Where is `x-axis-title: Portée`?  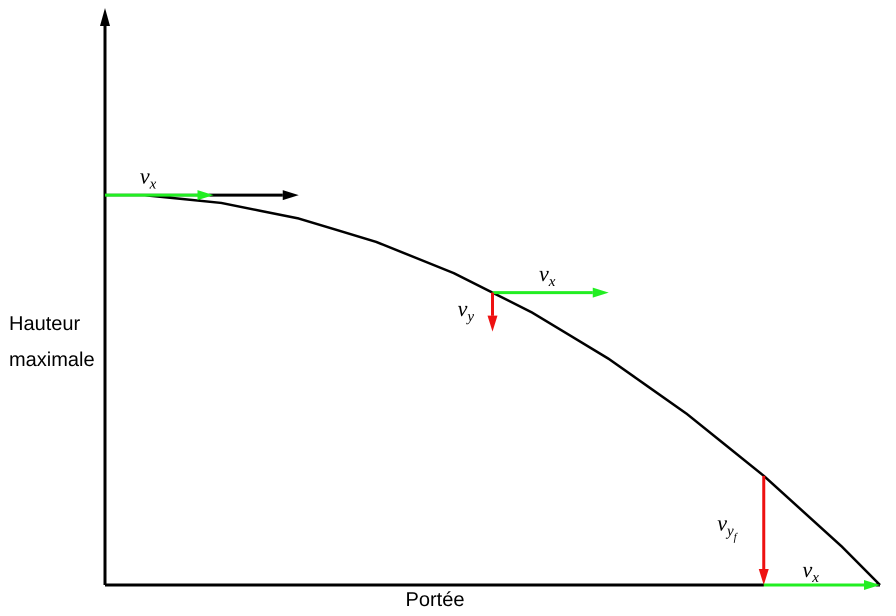
x-axis-title: Portée is located at coordinates (435, 600).